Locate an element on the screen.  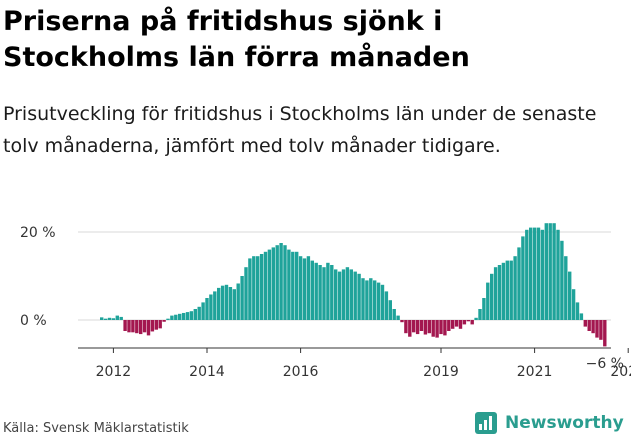
y-tick-label: 0 % is located at coordinates (33, 321).